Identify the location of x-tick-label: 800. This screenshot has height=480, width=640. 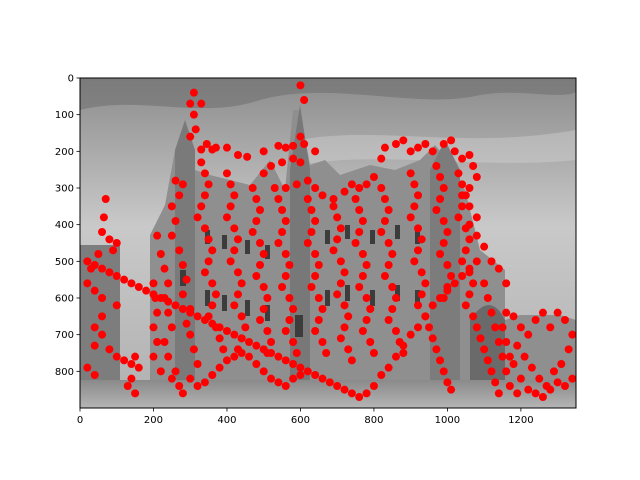
(373, 420).